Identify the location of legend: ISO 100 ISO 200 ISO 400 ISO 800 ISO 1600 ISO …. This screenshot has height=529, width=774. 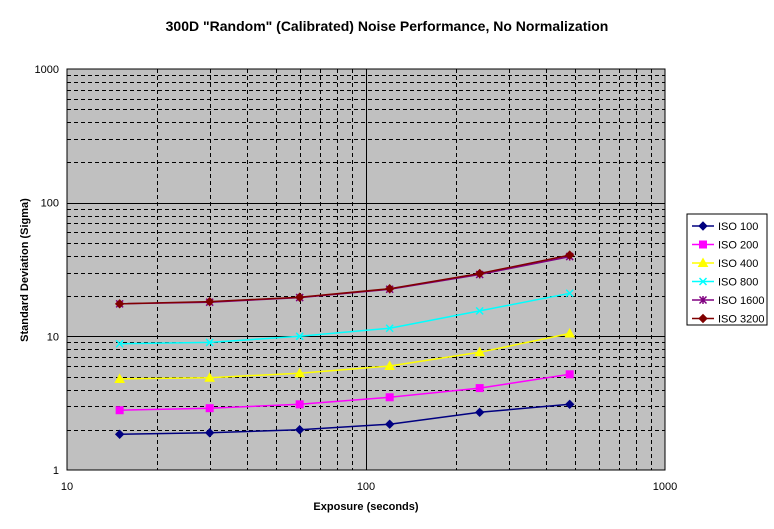
(727, 269).